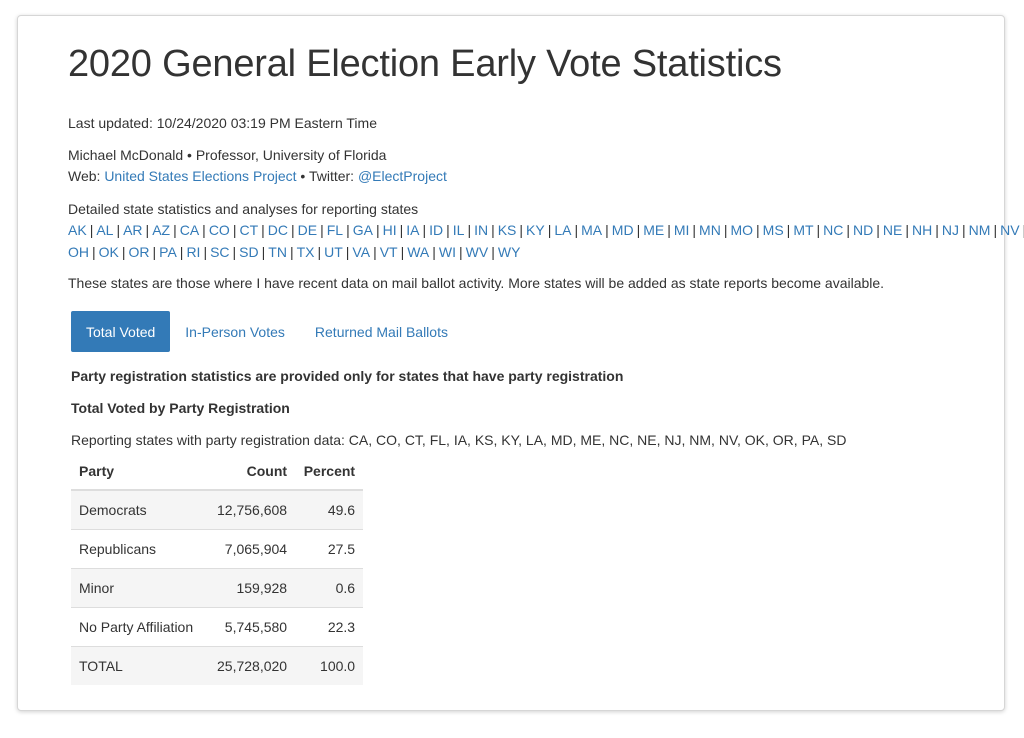 This screenshot has height=738, width=1024. What do you see at coordinates (622, 230) in the screenshot?
I see `state-link-md: MD` at bounding box center [622, 230].